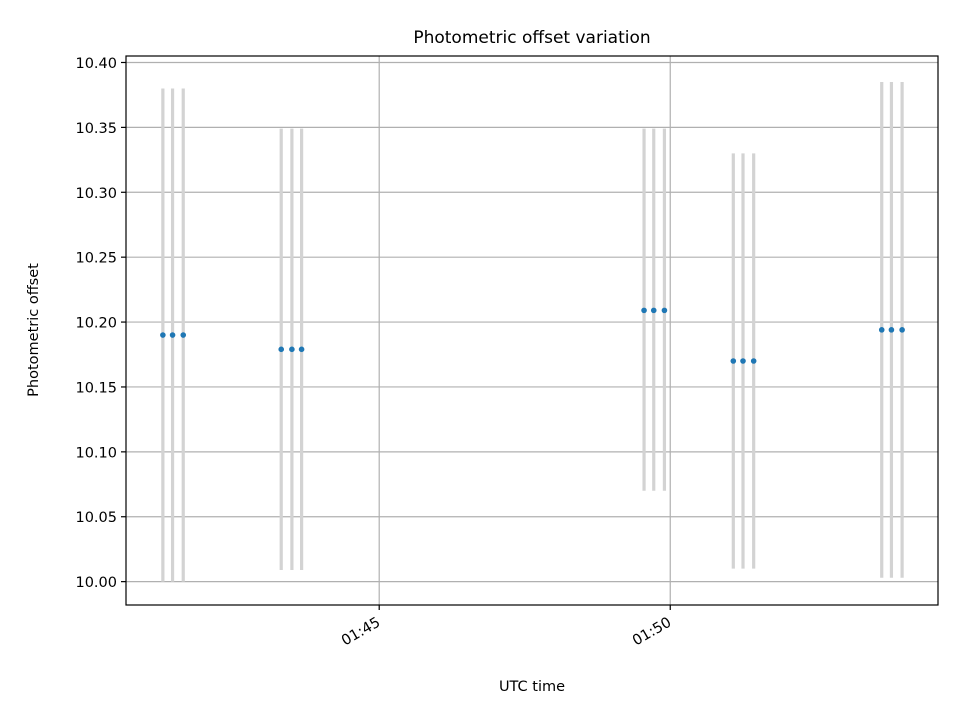  I want to click on x-axis-label: UTC time, so click(532, 687).